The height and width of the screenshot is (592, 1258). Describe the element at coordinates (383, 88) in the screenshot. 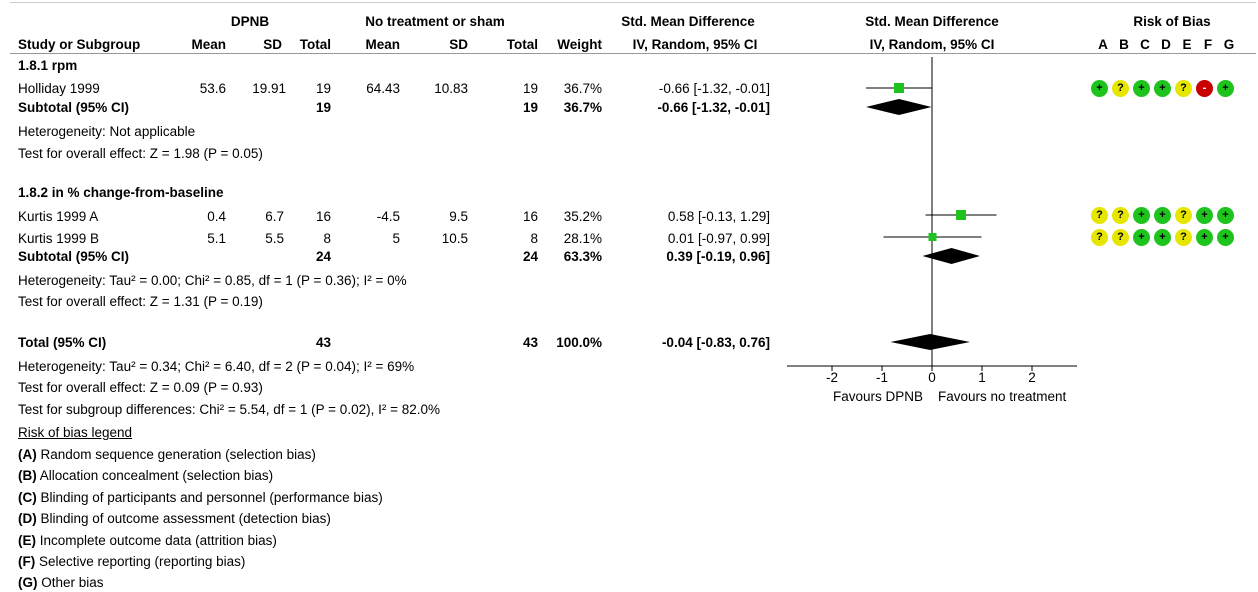

I see `study-mean2: 64.43` at that location.